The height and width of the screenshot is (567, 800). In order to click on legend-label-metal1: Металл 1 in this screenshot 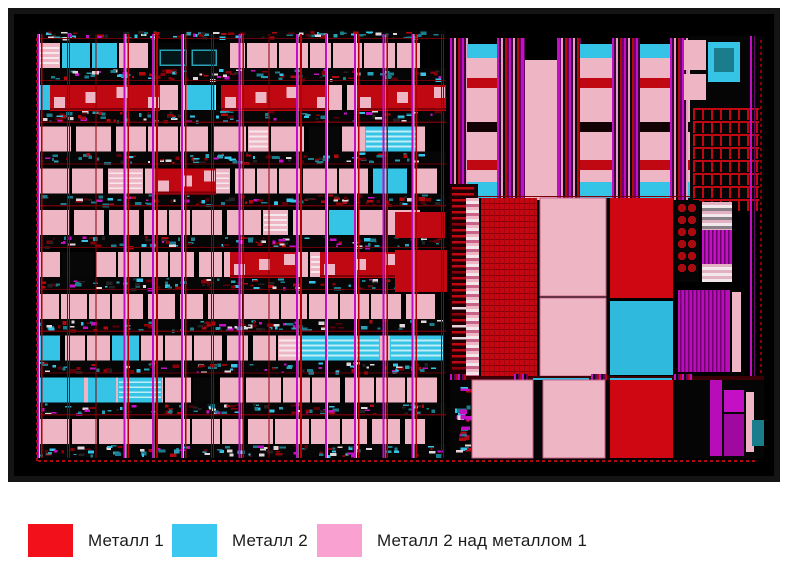, I will do `click(126, 540)`.